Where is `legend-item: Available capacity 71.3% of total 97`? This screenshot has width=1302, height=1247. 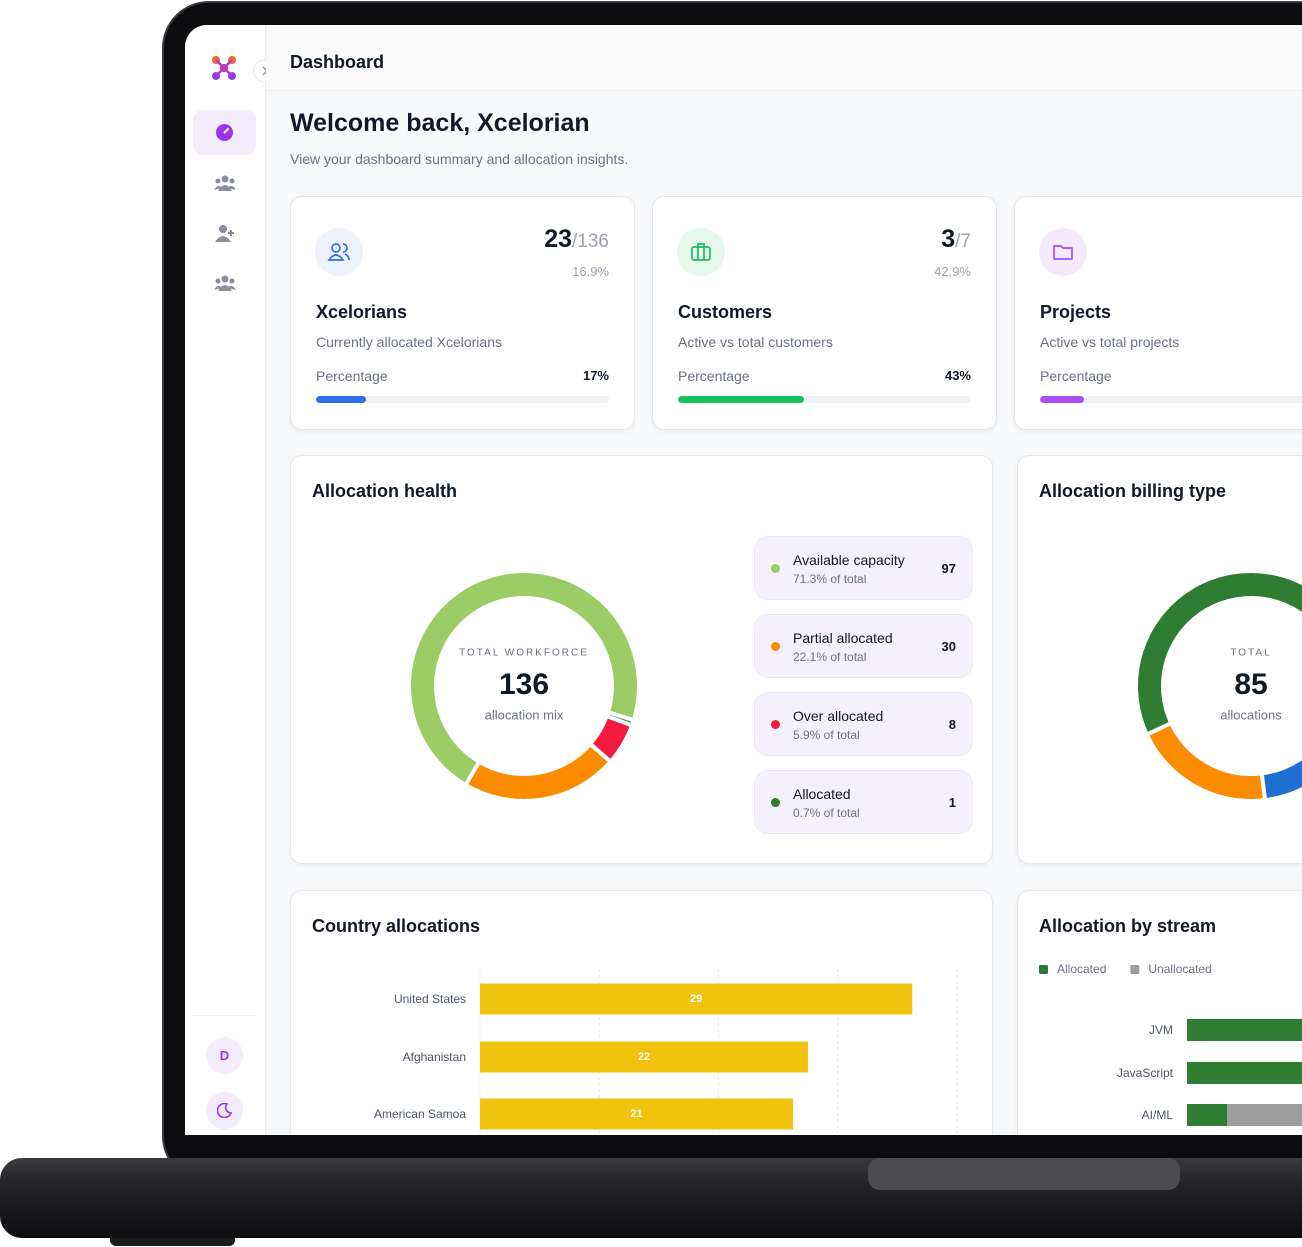 legend-item: Available capacity 71.3% of total 97 is located at coordinates (863, 568).